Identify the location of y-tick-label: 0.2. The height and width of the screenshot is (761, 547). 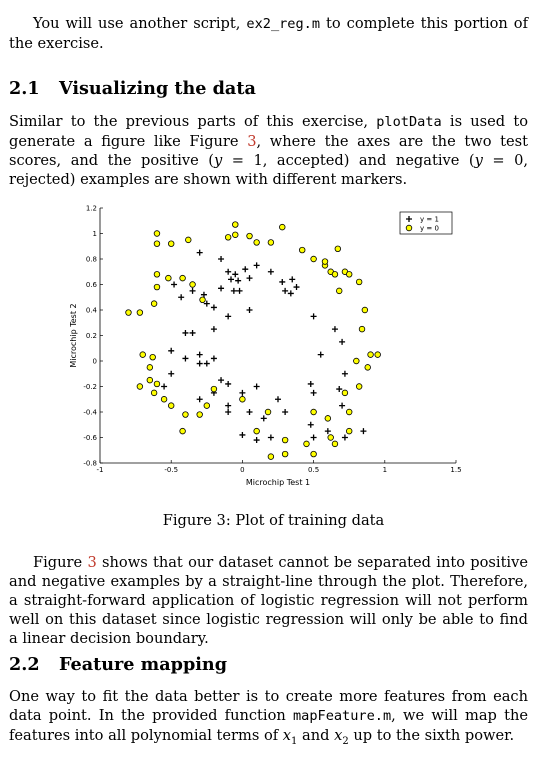
(91, 336).